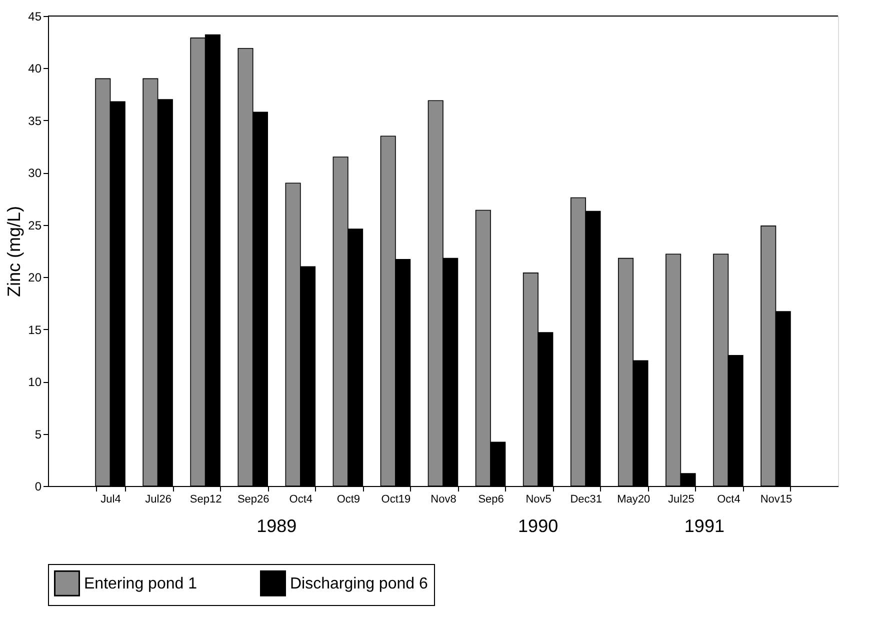 This screenshot has width=879, height=641. I want to click on legend-label: Discharging pond 6, so click(359, 583).